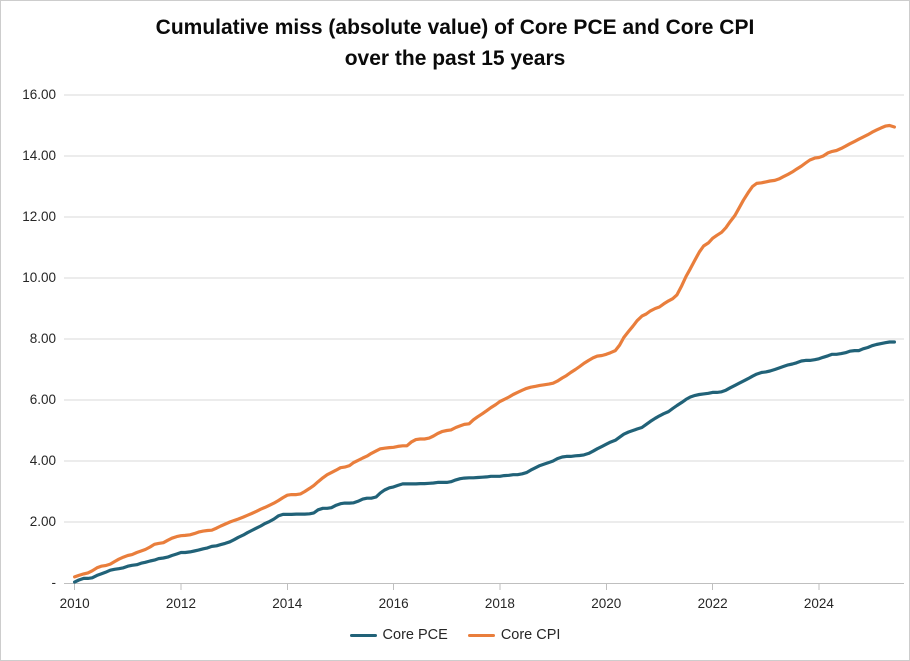  What do you see at coordinates (180, 603) in the screenshot?
I see `x-axis-tick-label: 2012` at bounding box center [180, 603].